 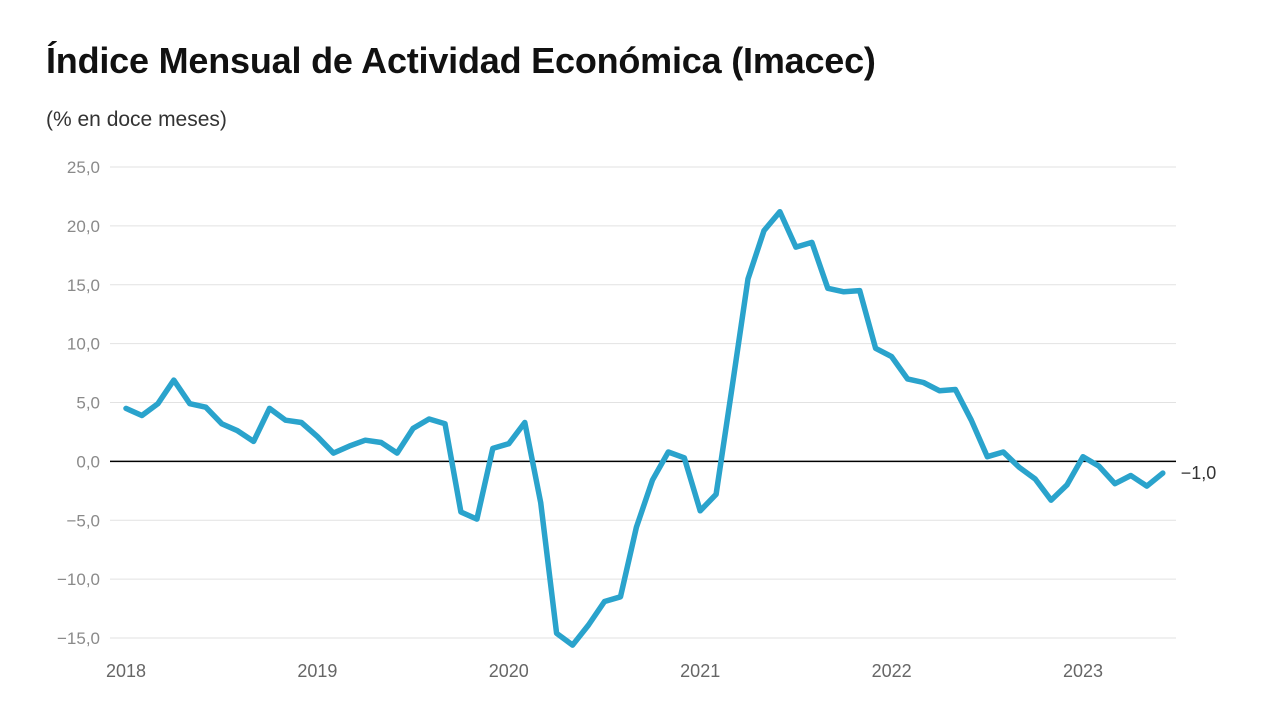 What do you see at coordinates (83, 167) in the screenshot?
I see `y-tick-label: 25,0` at bounding box center [83, 167].